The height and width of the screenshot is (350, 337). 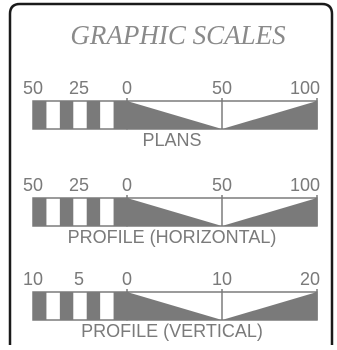 What do you see at coordinates (79, 279) in the screenshot?
I see `tick-label: 5` at bounding box center [79, 279].